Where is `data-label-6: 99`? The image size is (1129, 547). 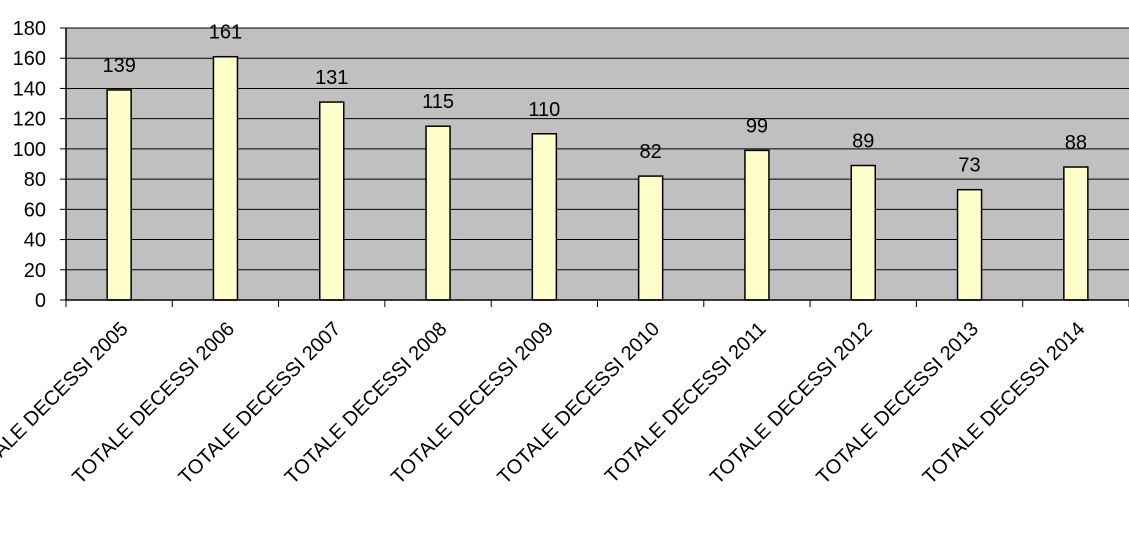
data-label-6: 99 is located at coordinates (757, 126).